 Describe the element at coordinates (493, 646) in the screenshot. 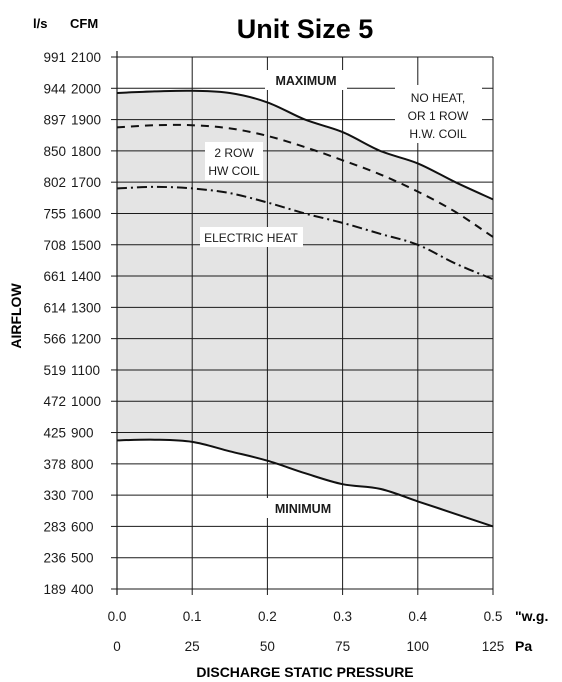

I see `x-tick-label-pa: 125` at that location.